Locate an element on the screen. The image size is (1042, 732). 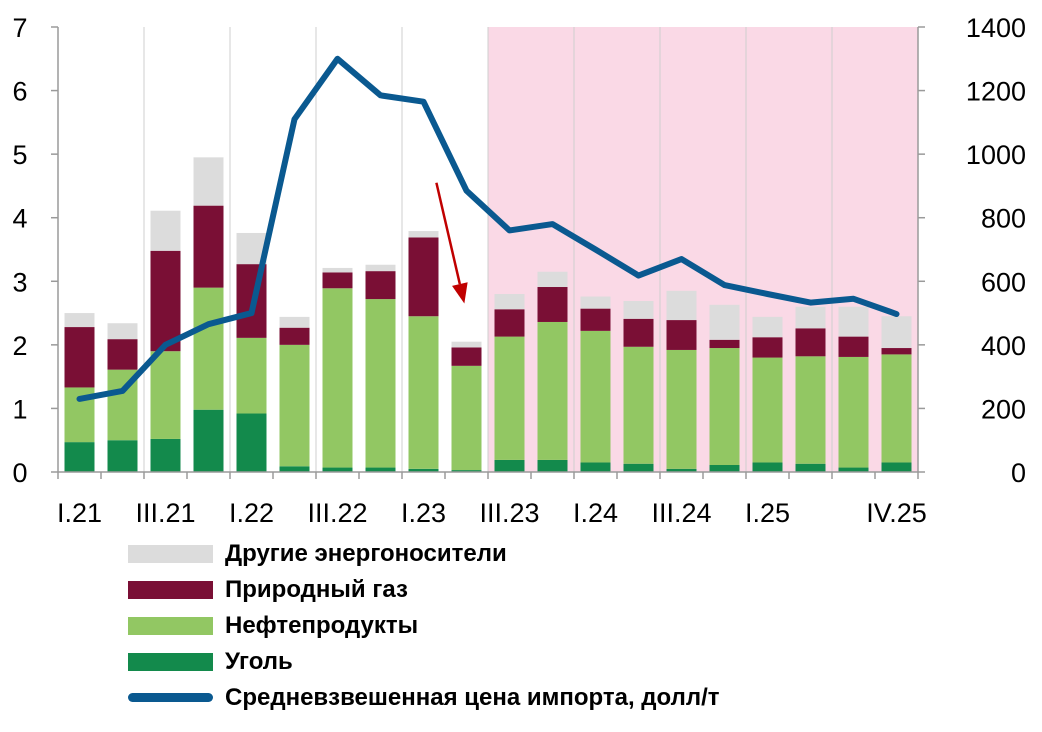
bar-segment-s0-c18 is located at coordinates (853, 469).